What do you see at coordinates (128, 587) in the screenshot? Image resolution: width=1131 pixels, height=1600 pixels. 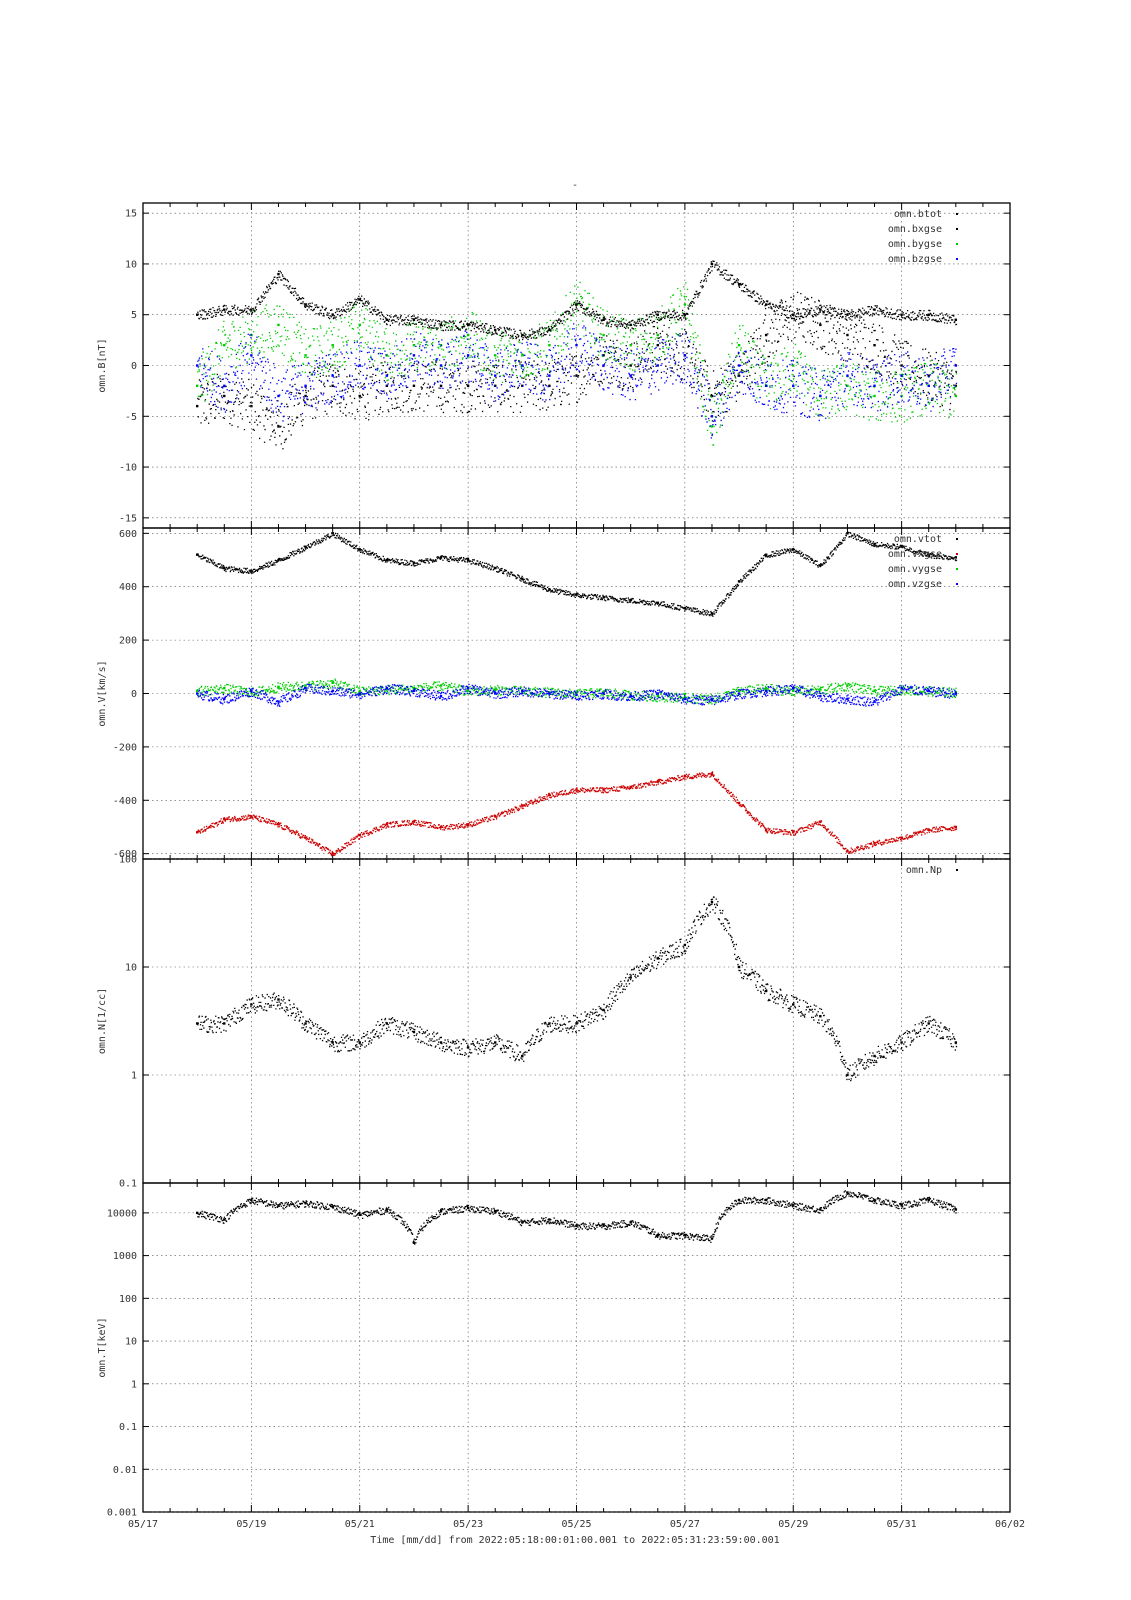 I see `y-tick-label: 400` at bounding box center [128, 587].